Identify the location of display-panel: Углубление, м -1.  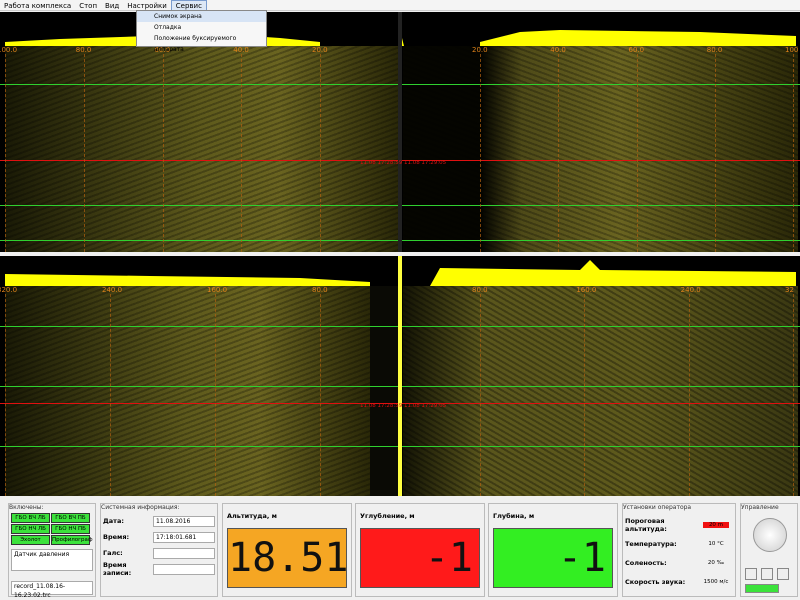
(420, 550).